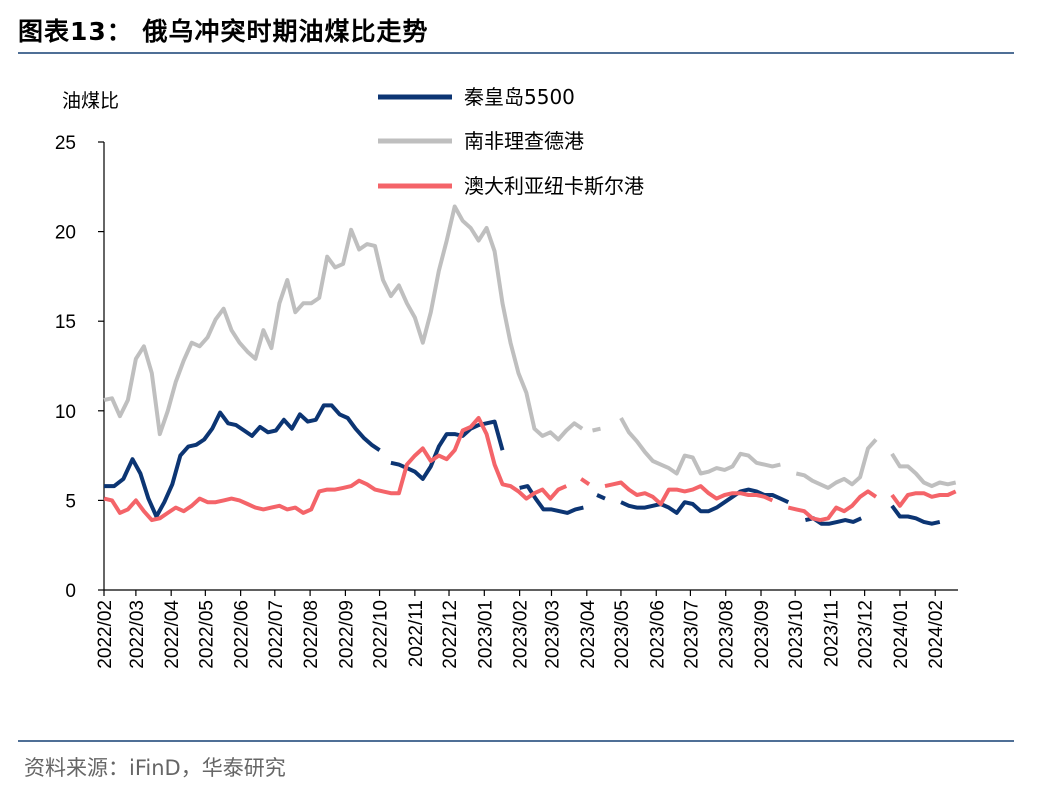 This screenshot has height=792, width=1048. I want to click on x-tick-label: 2022/02, so click(105, 634).